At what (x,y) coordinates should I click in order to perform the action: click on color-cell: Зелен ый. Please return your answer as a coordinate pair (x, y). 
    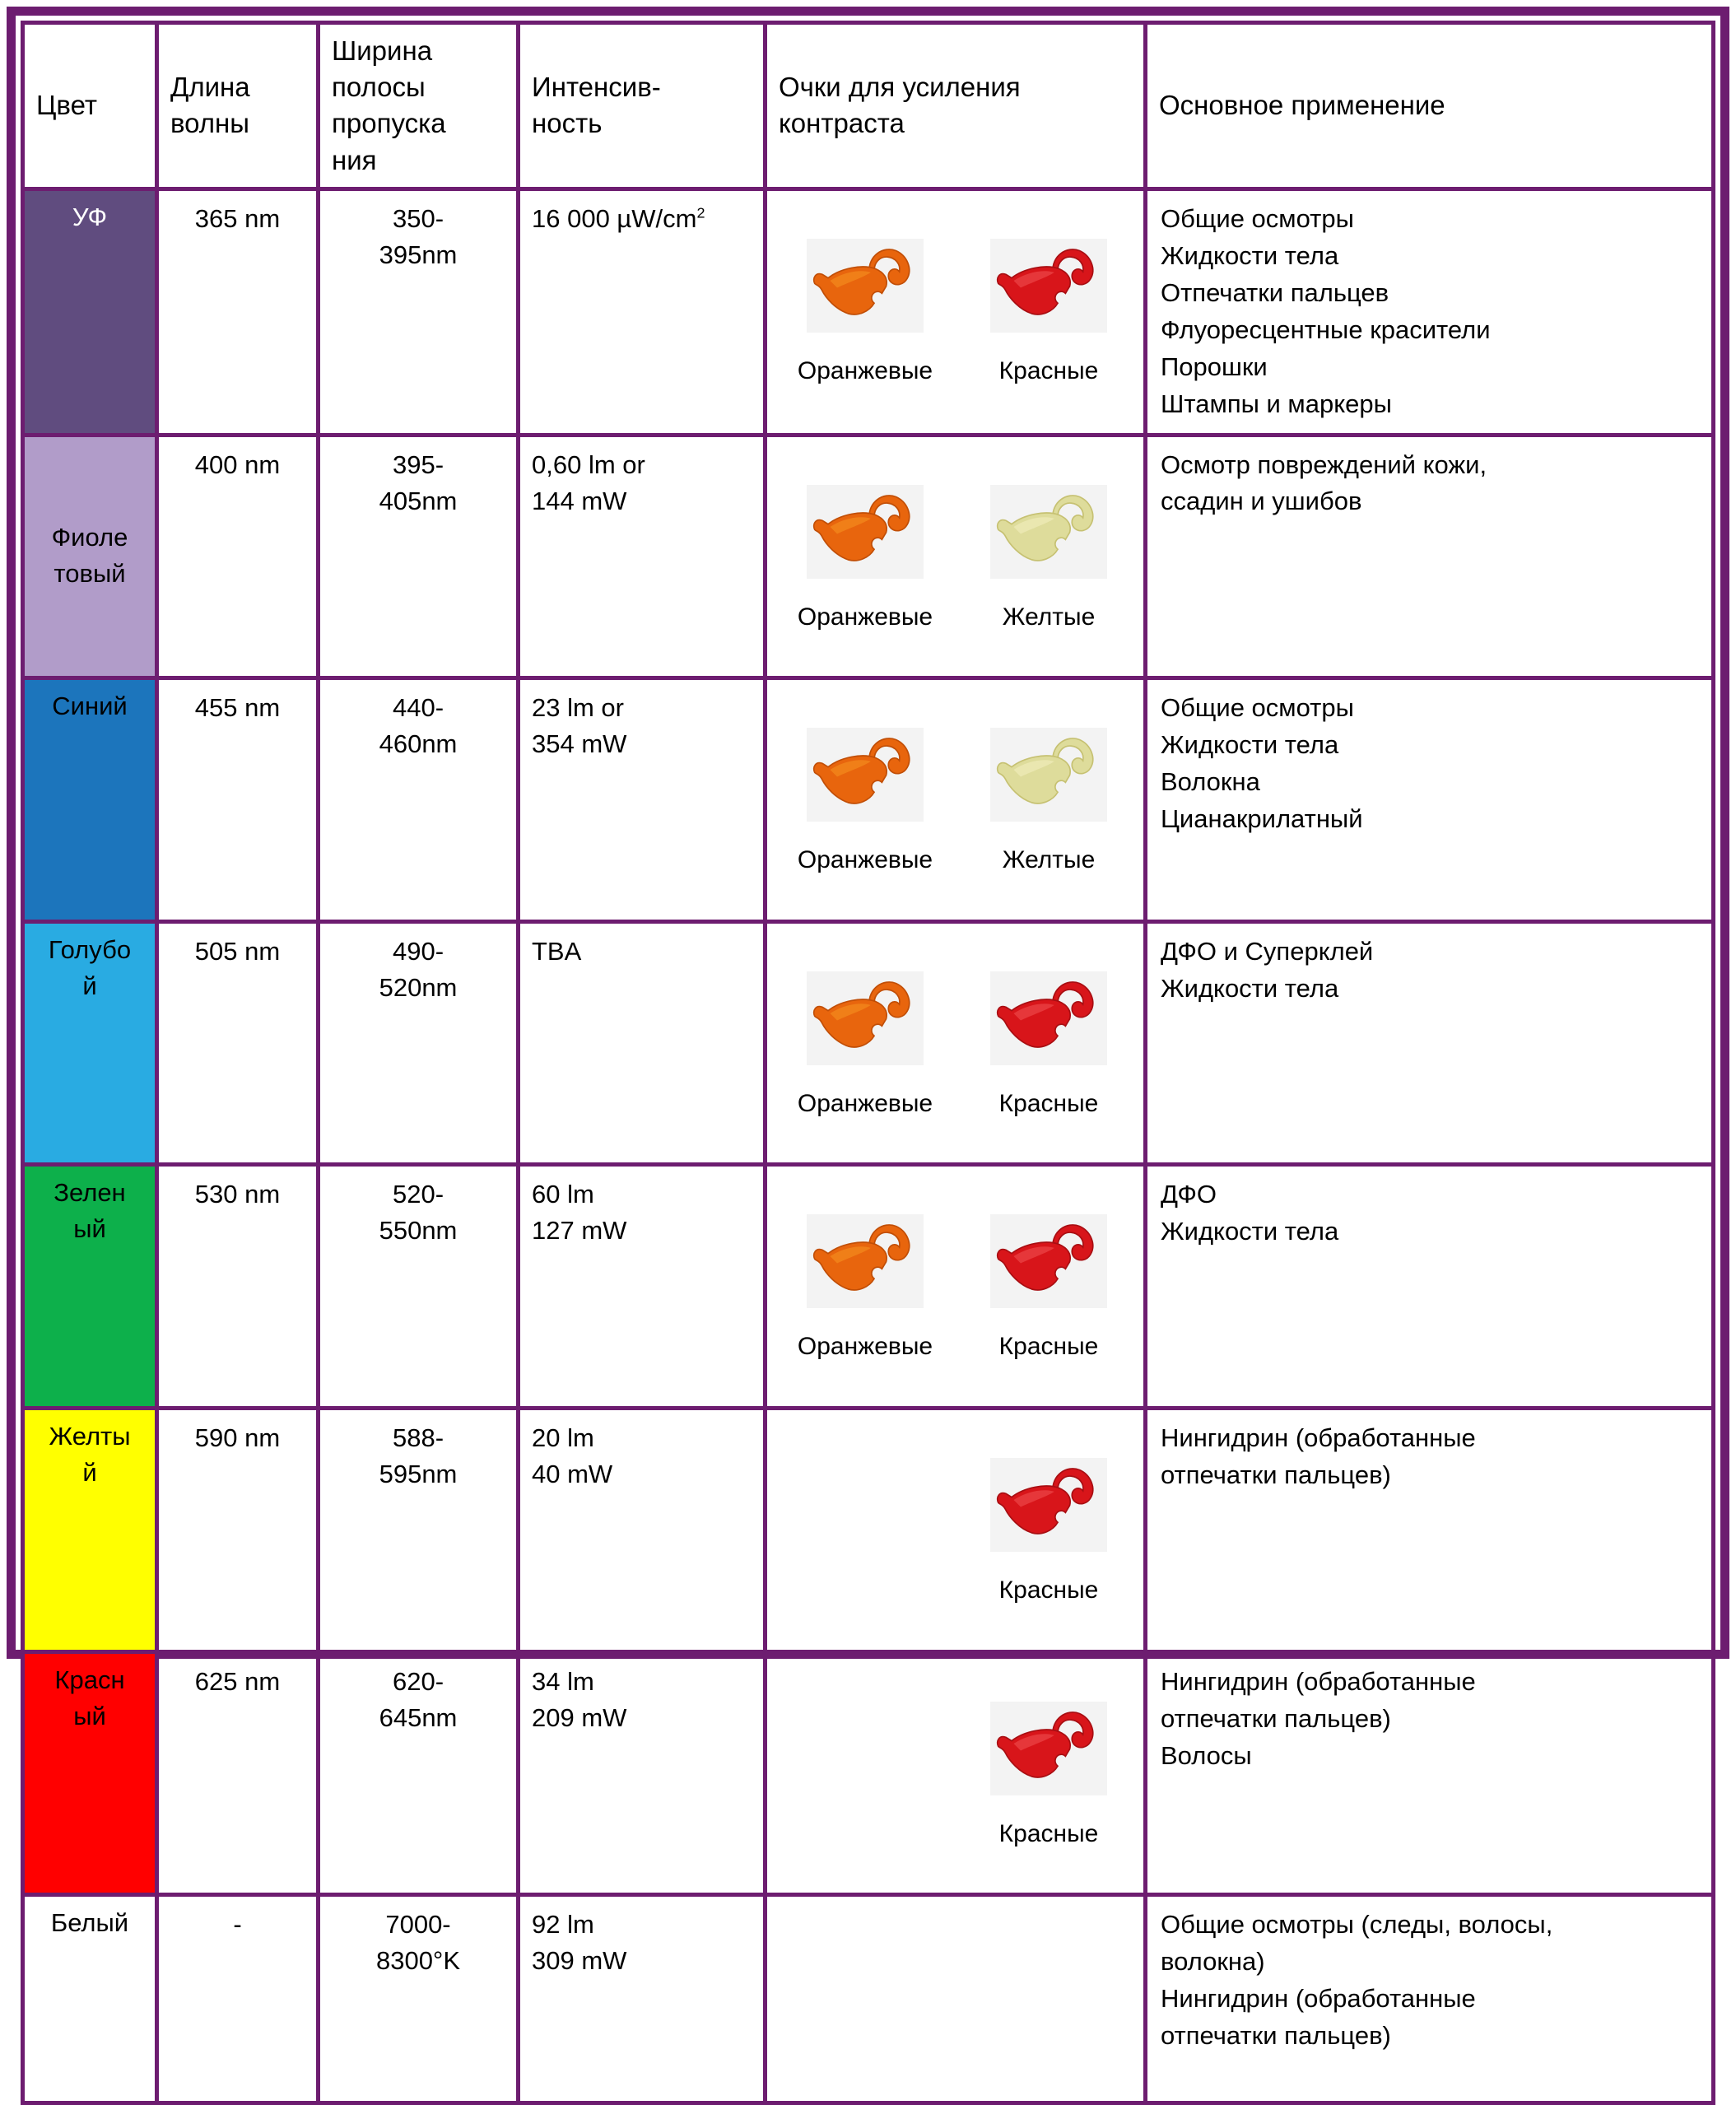
    Looking at the image, I should click on (90, 1286).